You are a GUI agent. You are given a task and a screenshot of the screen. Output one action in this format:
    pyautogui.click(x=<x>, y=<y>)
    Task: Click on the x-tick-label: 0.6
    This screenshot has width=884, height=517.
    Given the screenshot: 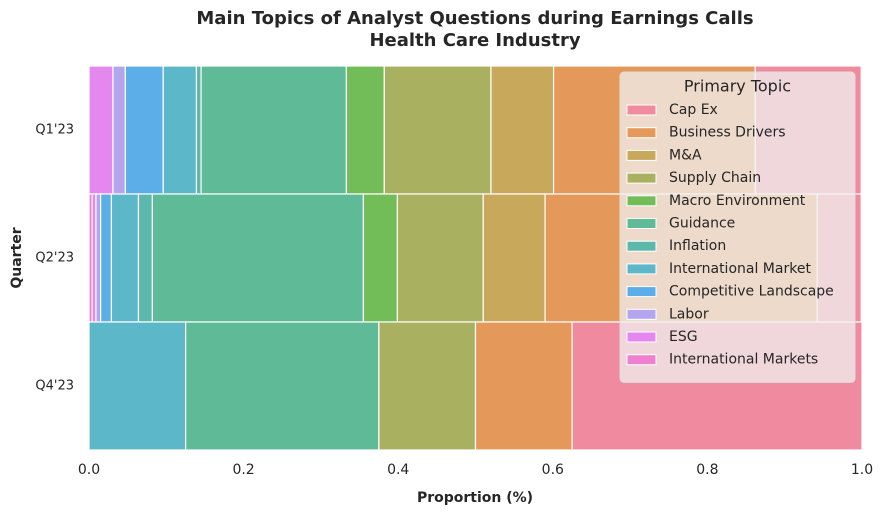 What is the action you would take?
    pyautogui.click(x=553, y=470)
    